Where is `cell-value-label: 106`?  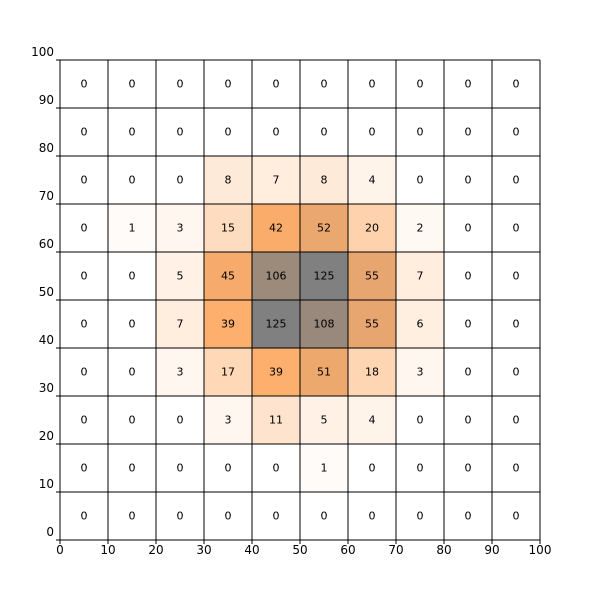
cell-value-label: 106 is located at coordinates (276, 276).